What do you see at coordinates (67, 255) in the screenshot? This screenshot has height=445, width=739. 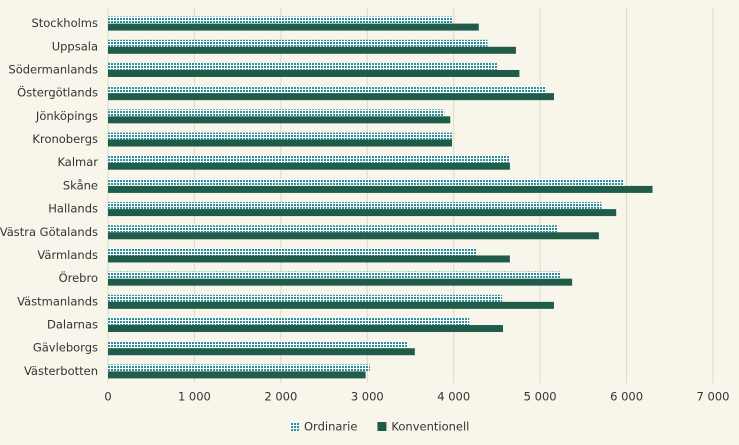 I see `y-tick-label: Värmlands` at bounding box center [67, 255].